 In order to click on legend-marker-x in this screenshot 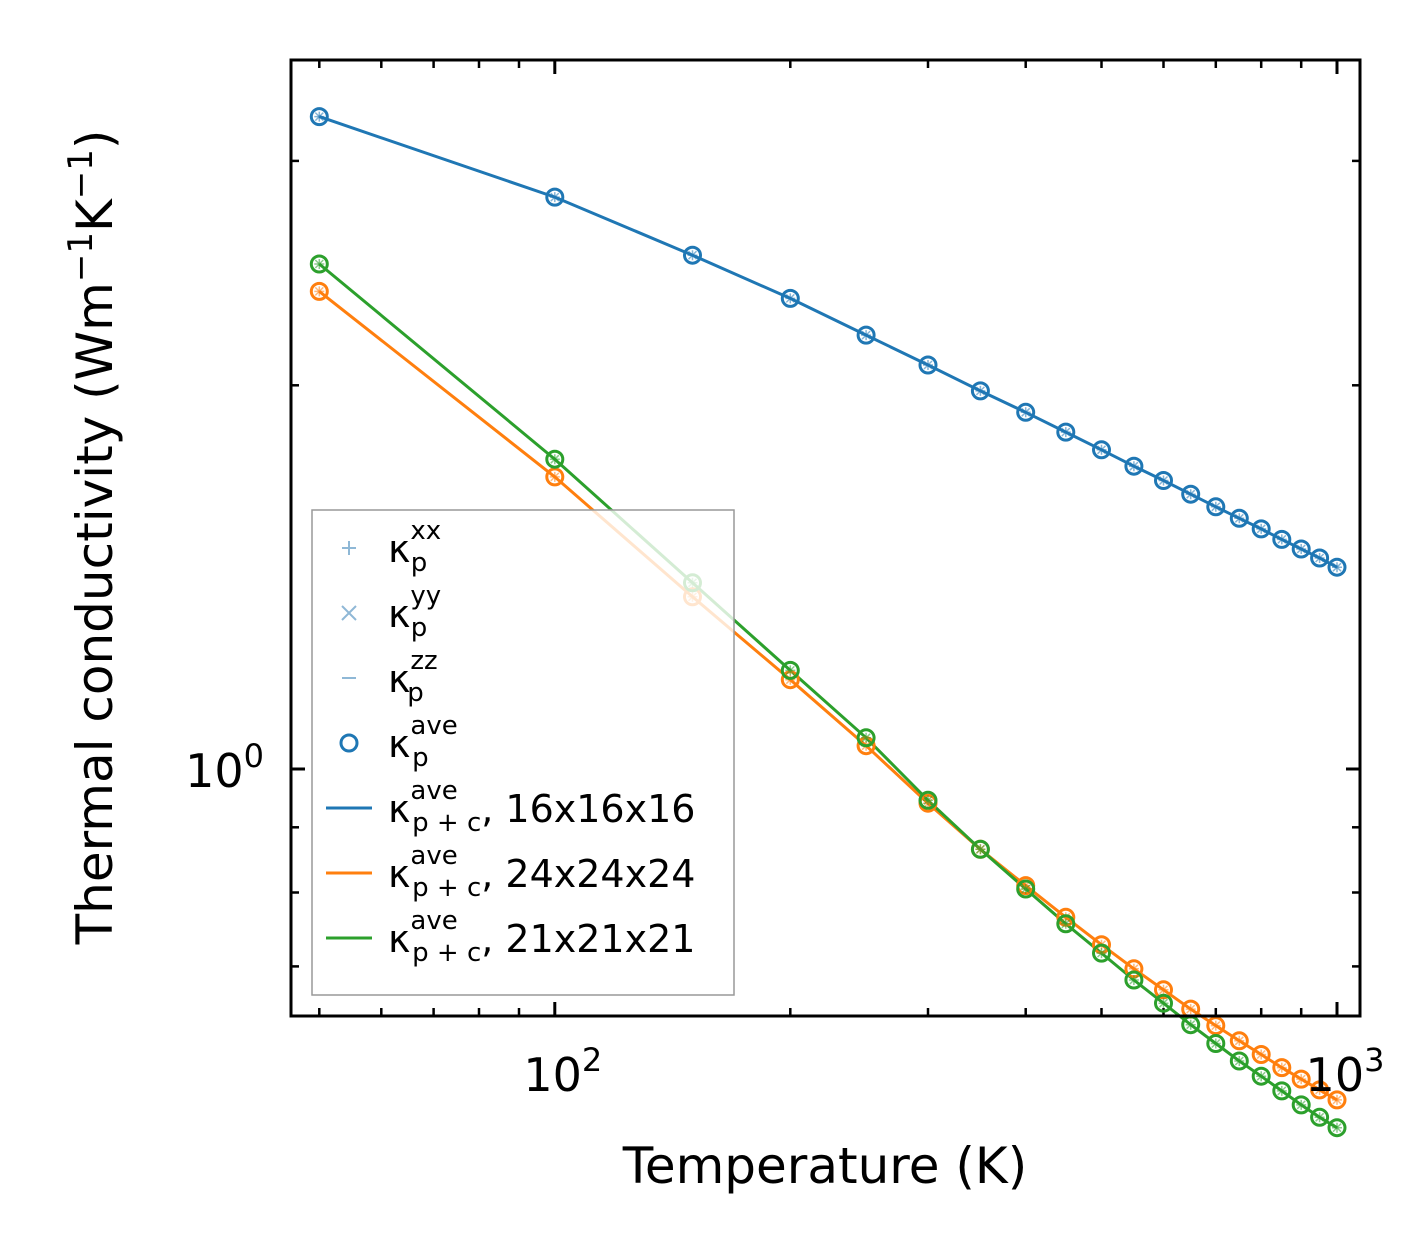, I will do `click(349, 613)`.